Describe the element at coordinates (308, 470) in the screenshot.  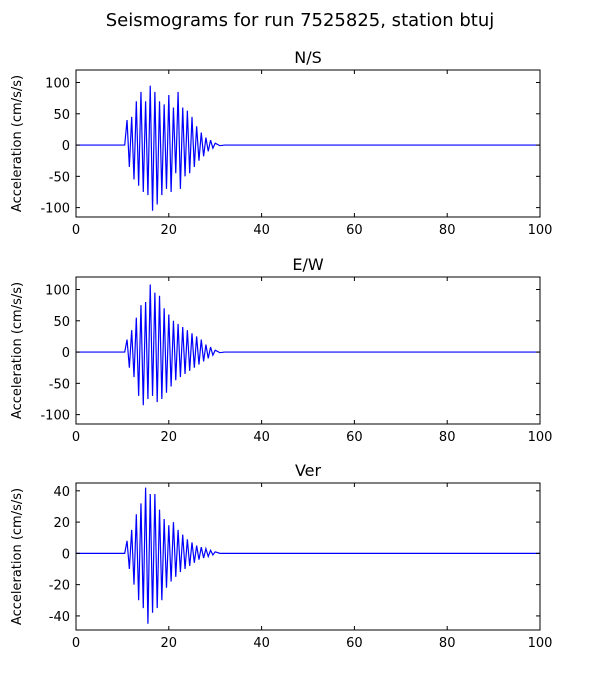
I see `subplot-title: Ver` at that location.